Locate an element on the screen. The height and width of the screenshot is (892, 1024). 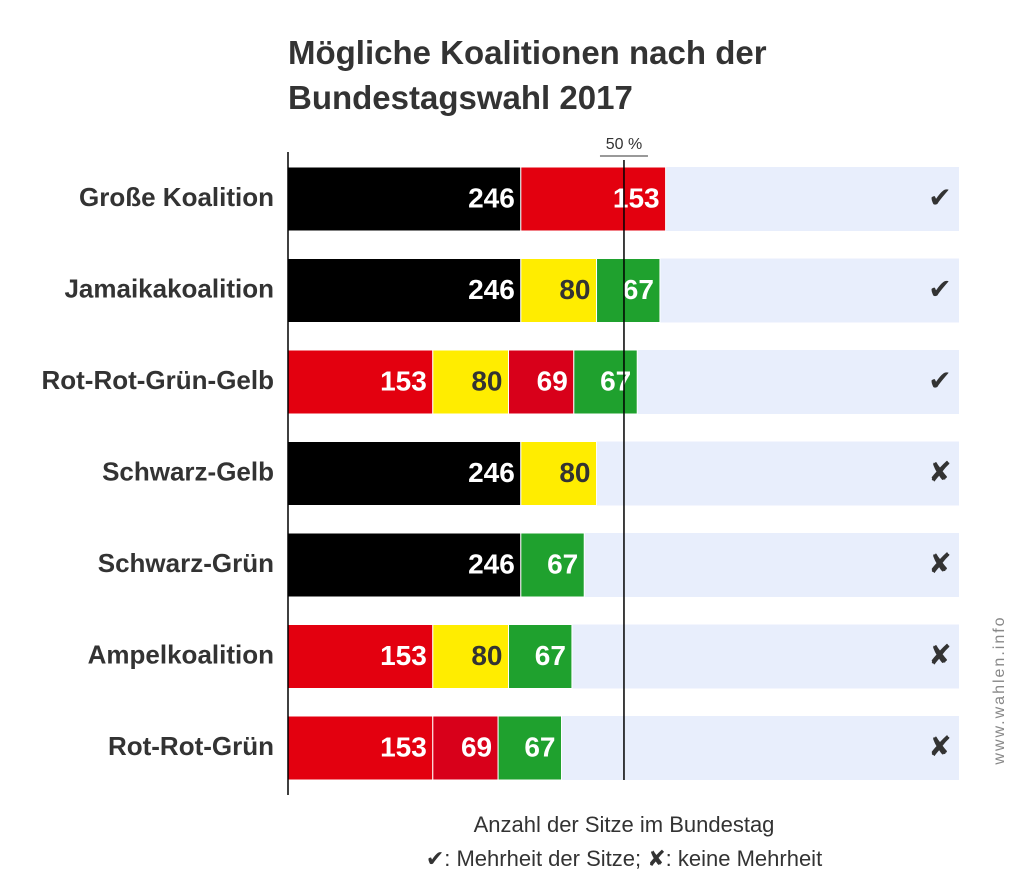
category-label: Jamaikakoalition is located at coordinates (169, 288).